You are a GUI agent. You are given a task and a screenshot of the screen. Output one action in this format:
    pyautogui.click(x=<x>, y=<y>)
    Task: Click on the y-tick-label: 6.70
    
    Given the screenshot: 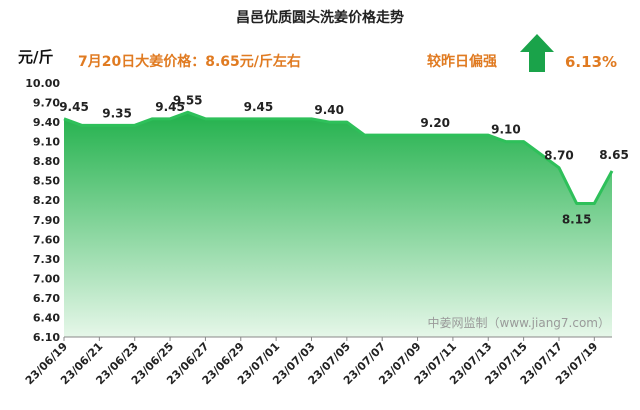 What is the action you would take?
    pyautogui.click(x=46, y=298)
    